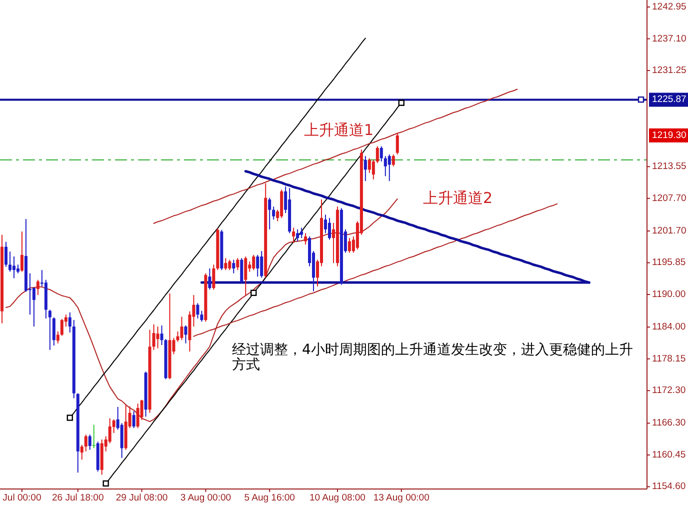 Image resolution: width=688 pixels, height=508 pixels. What do you see at coordinates (669, 390) in the screenshot?
I see `y-tick-label: 1172.30` at bounding box center [669, 390].